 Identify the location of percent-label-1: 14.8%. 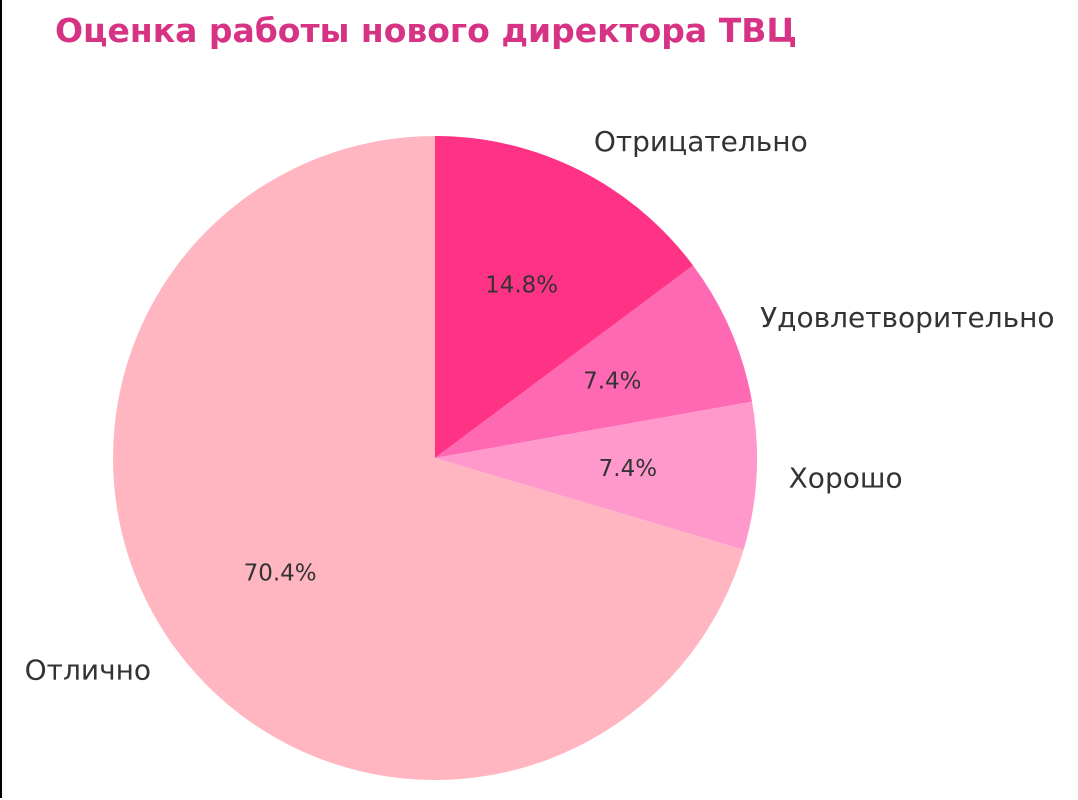
(521, 285).